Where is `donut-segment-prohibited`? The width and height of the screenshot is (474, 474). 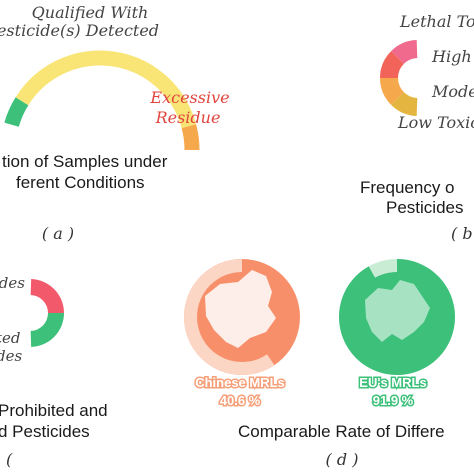
donut-segment-prohibited is located at coordinates (47, 296).